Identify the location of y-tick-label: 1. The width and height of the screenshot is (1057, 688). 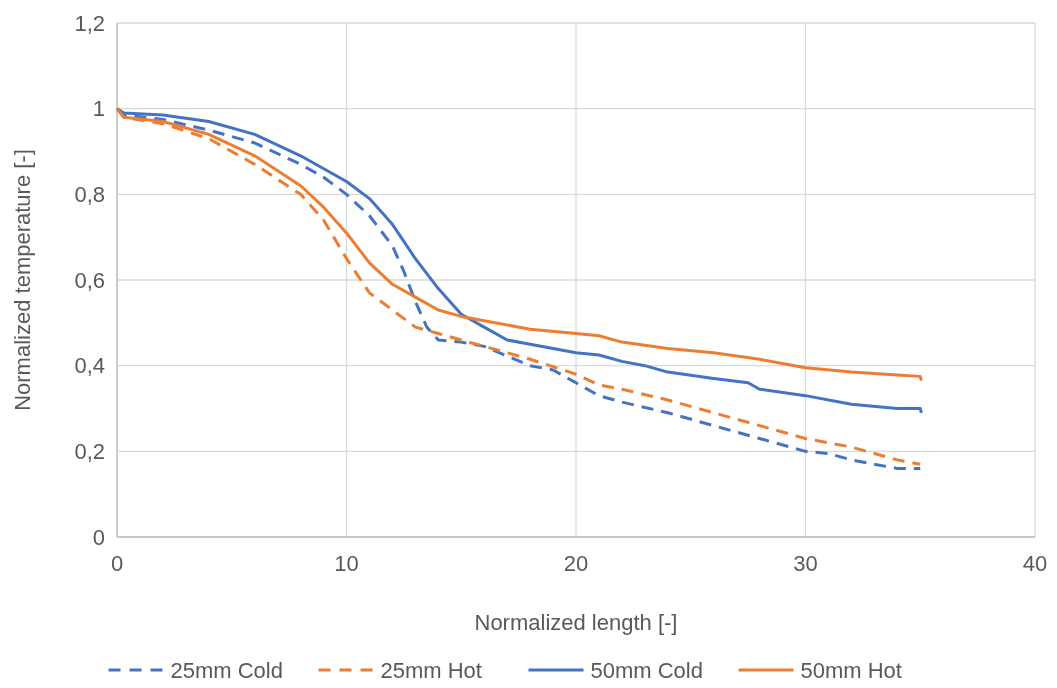
(98, 109).